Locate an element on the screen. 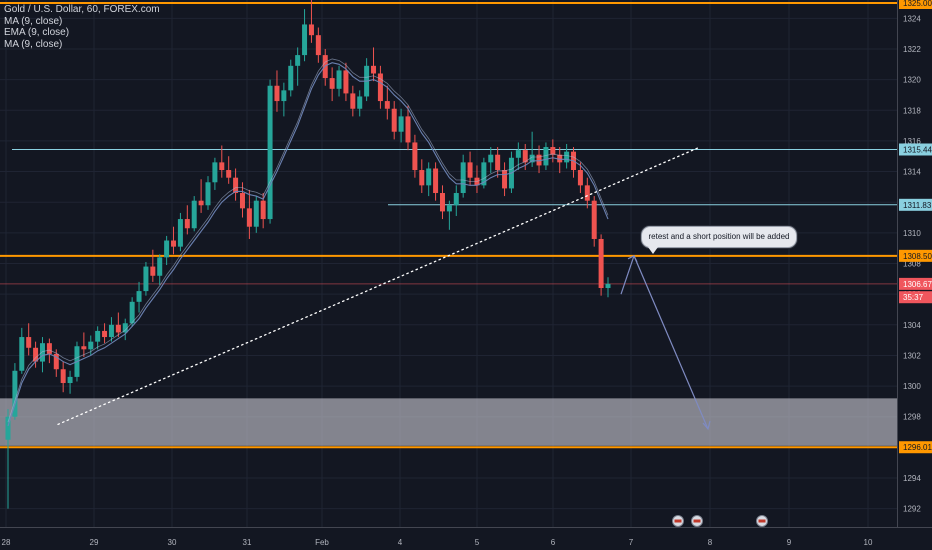 This screenshot has height=550, width=932. indicator-ema: EMA (9, close) is located at coordinates (37, 32).